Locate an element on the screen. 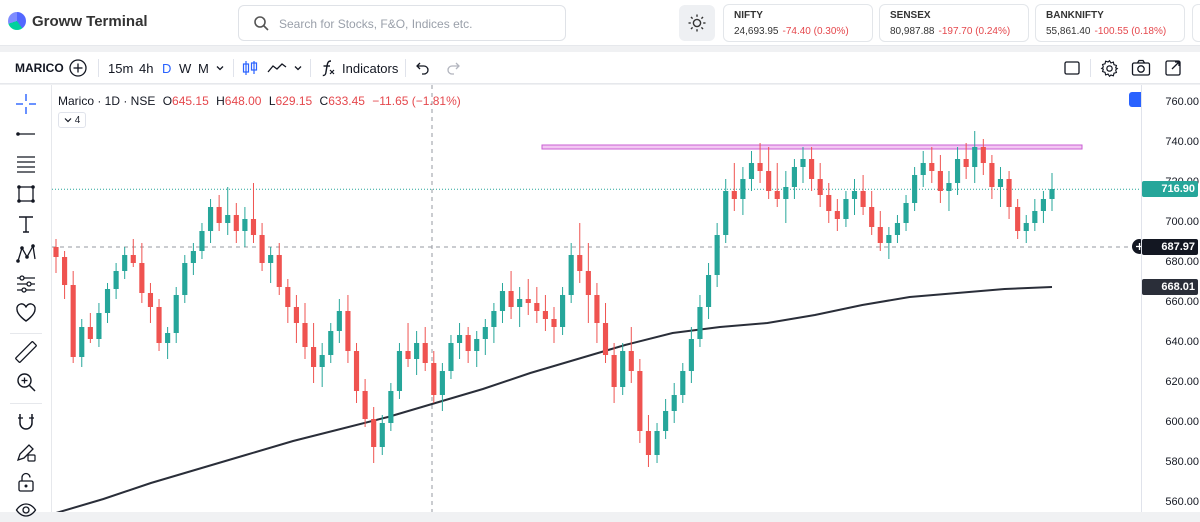  interval-dropdown-button is located at coordinates (220, 68).